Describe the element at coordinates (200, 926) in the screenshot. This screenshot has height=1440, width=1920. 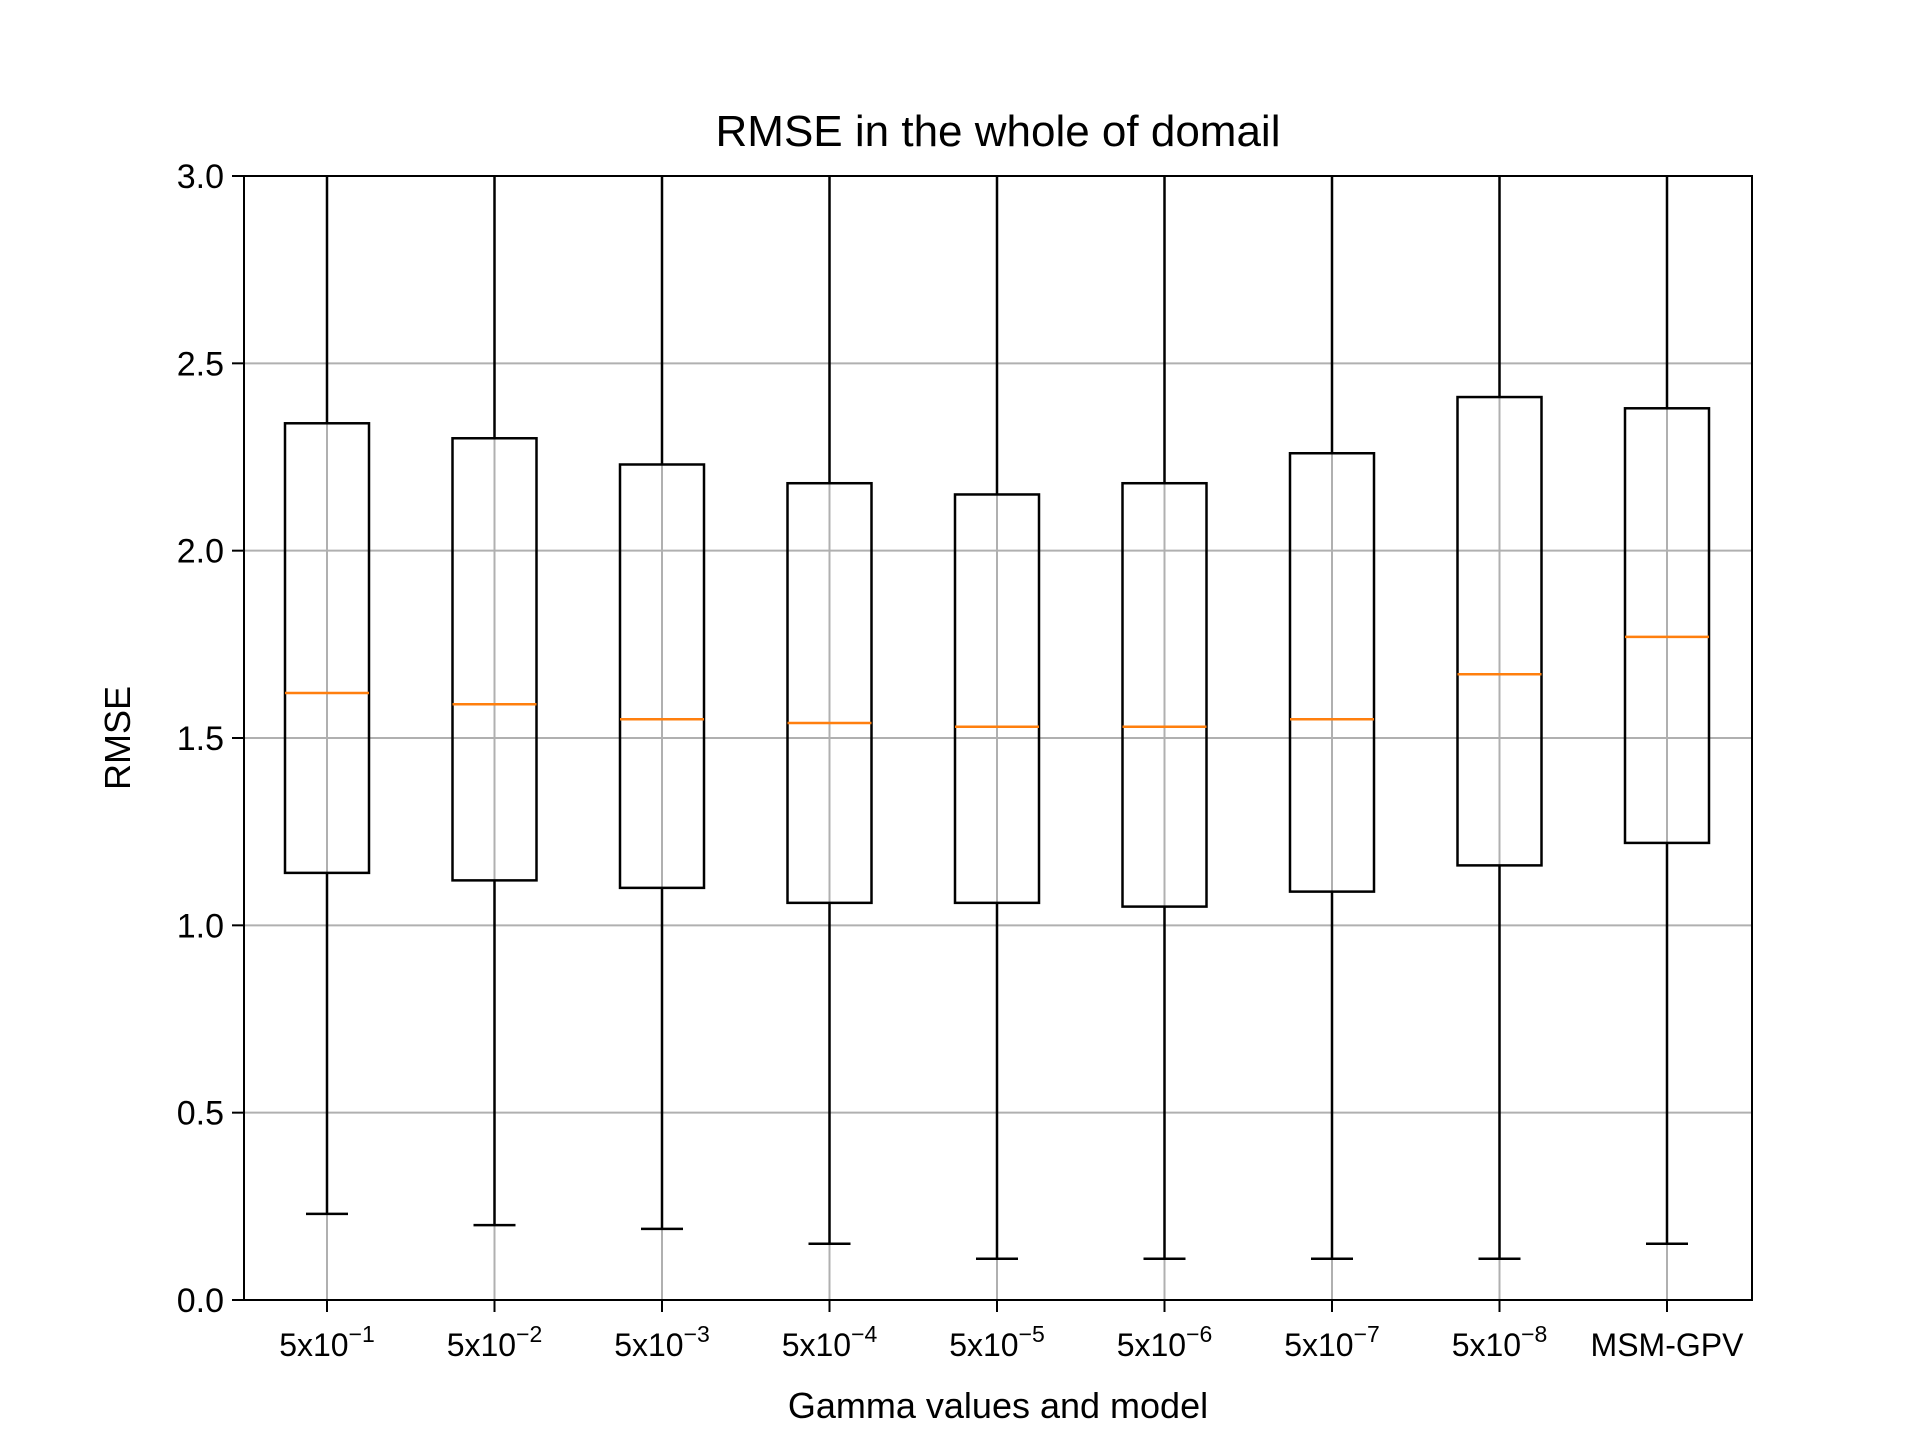
I see `y-tick-label: 1.0` at that location.